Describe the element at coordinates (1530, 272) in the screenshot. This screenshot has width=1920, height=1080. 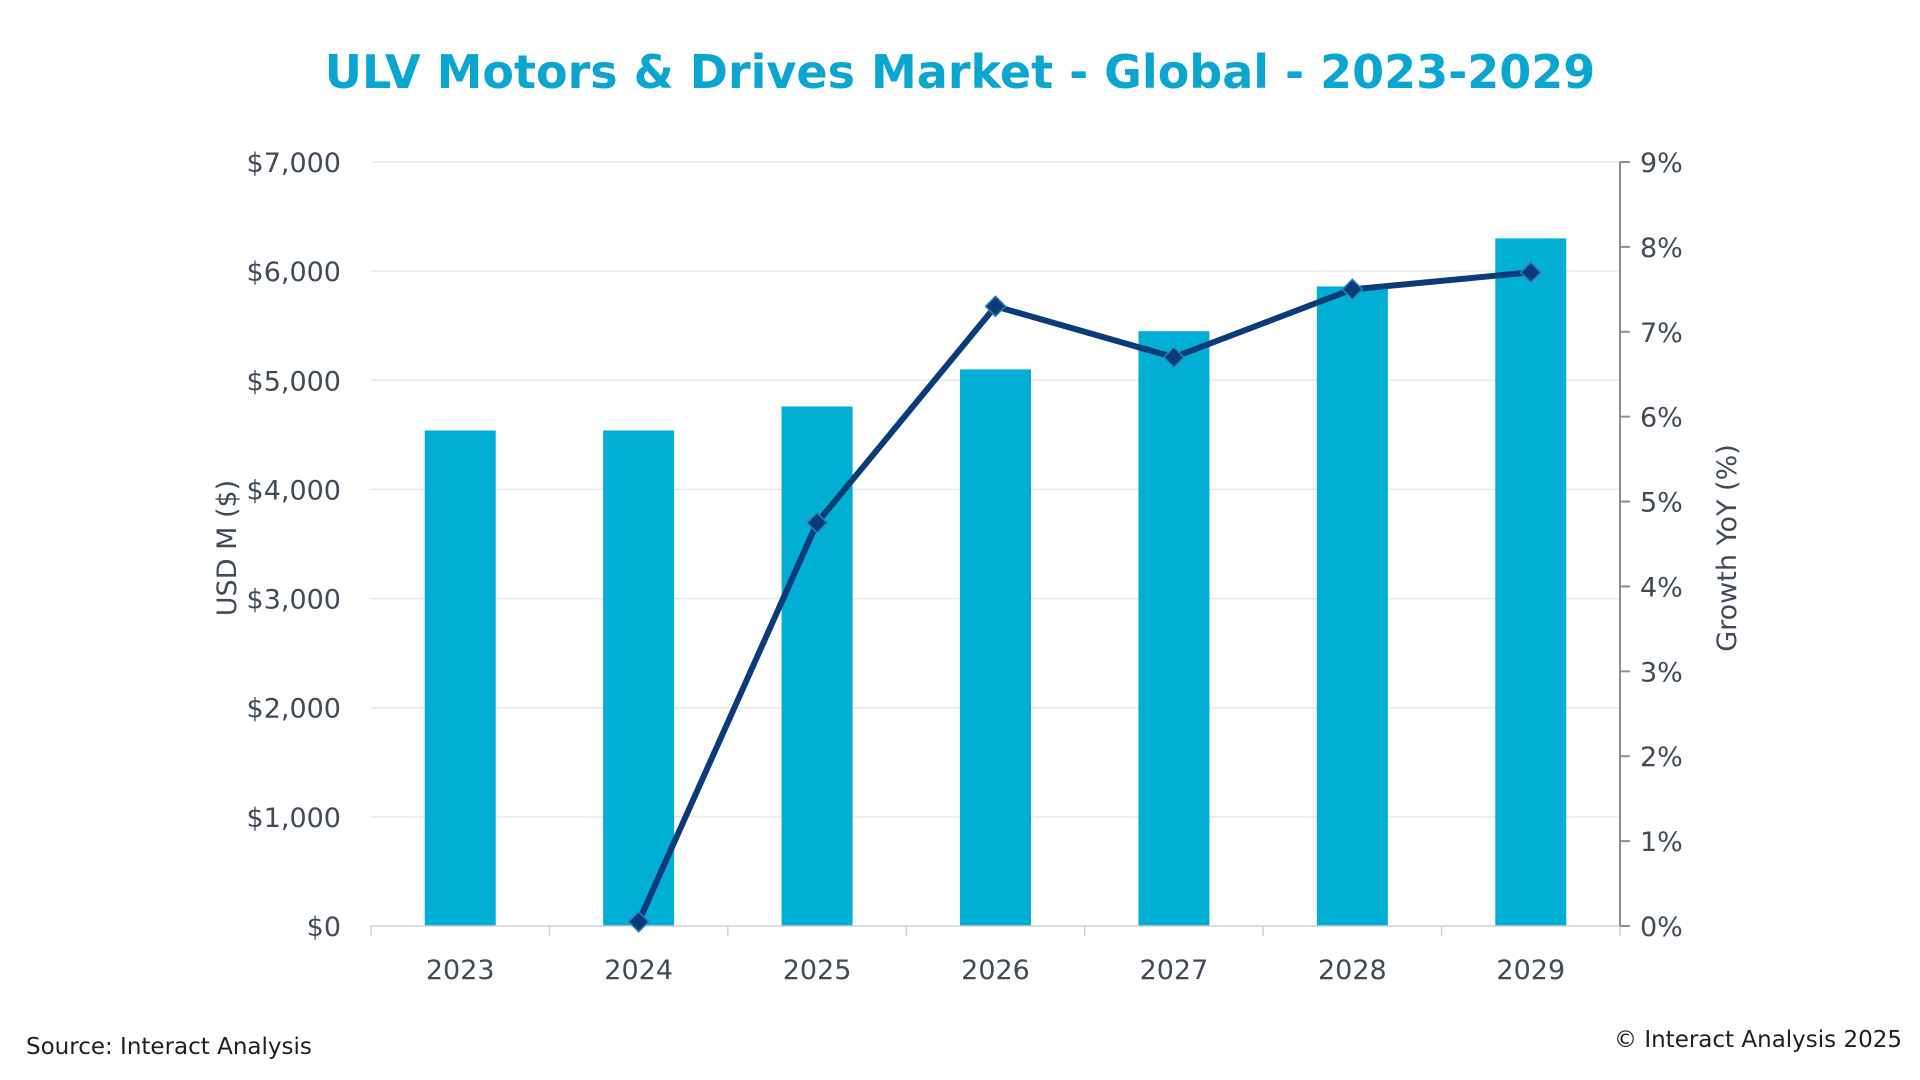
I see `growth-marker-2029` at that location.